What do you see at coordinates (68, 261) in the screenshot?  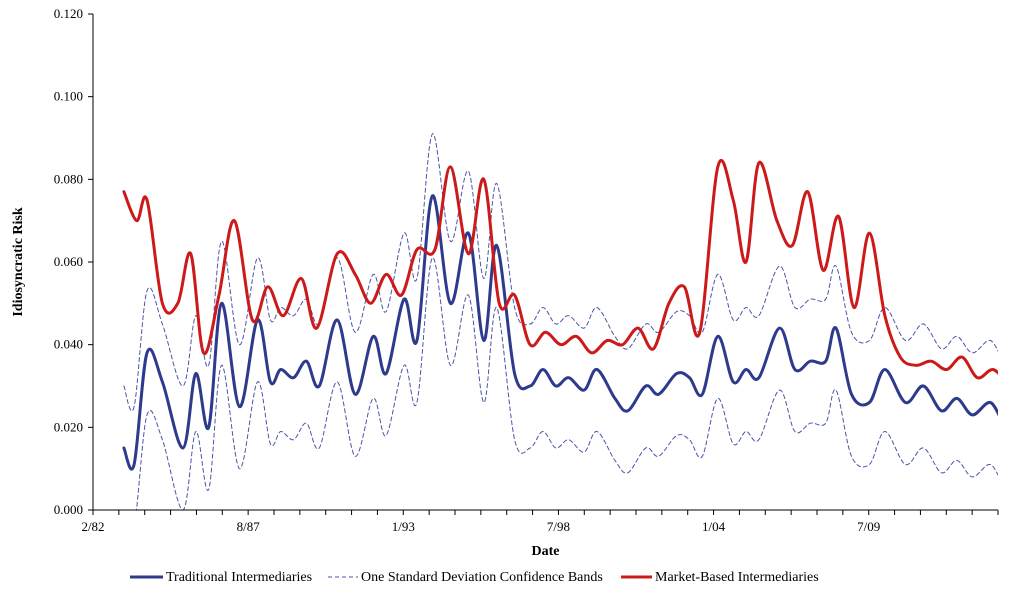 I see `y-tick-label: 0.060` at bounding box center [68, 261].